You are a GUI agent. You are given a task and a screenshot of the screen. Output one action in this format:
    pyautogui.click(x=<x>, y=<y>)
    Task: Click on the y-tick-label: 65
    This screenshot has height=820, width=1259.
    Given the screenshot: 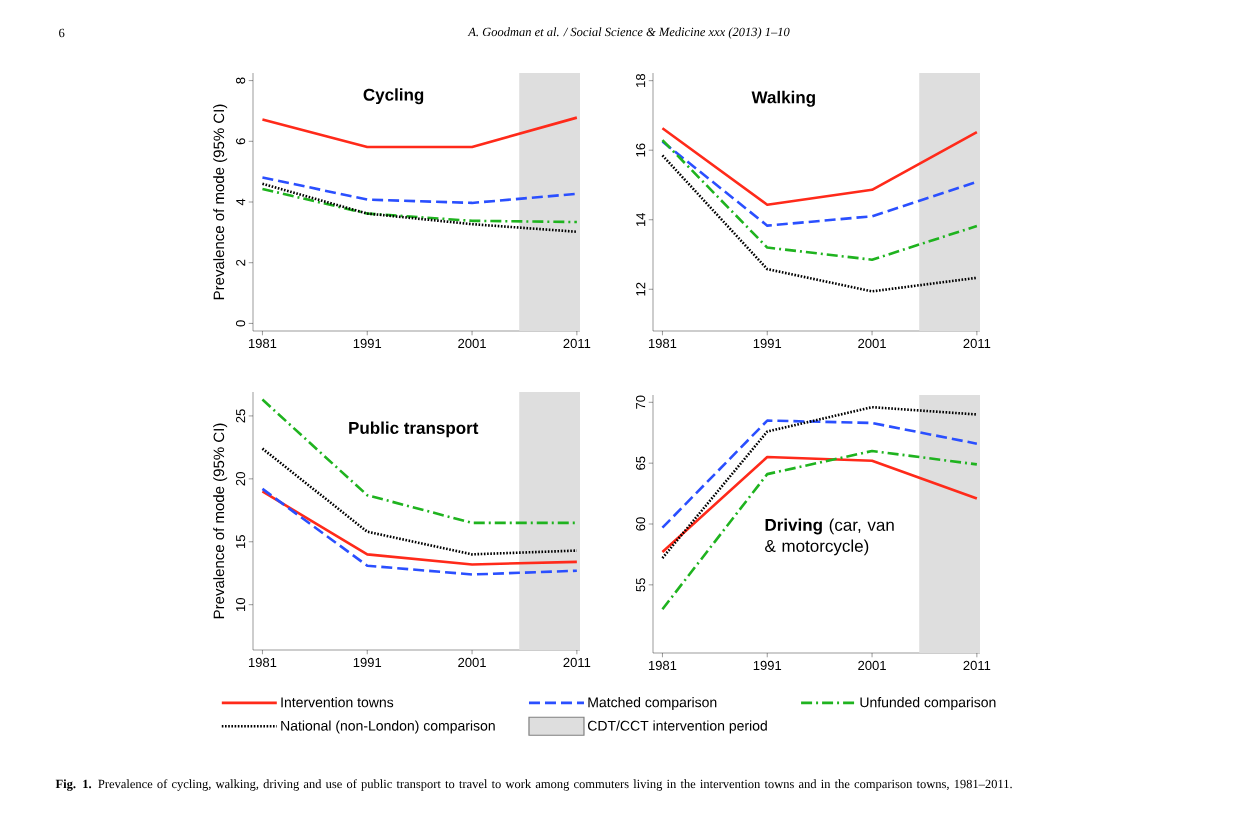 What is the action you would take?
    pyautogui.click(x=641, y=463)
    